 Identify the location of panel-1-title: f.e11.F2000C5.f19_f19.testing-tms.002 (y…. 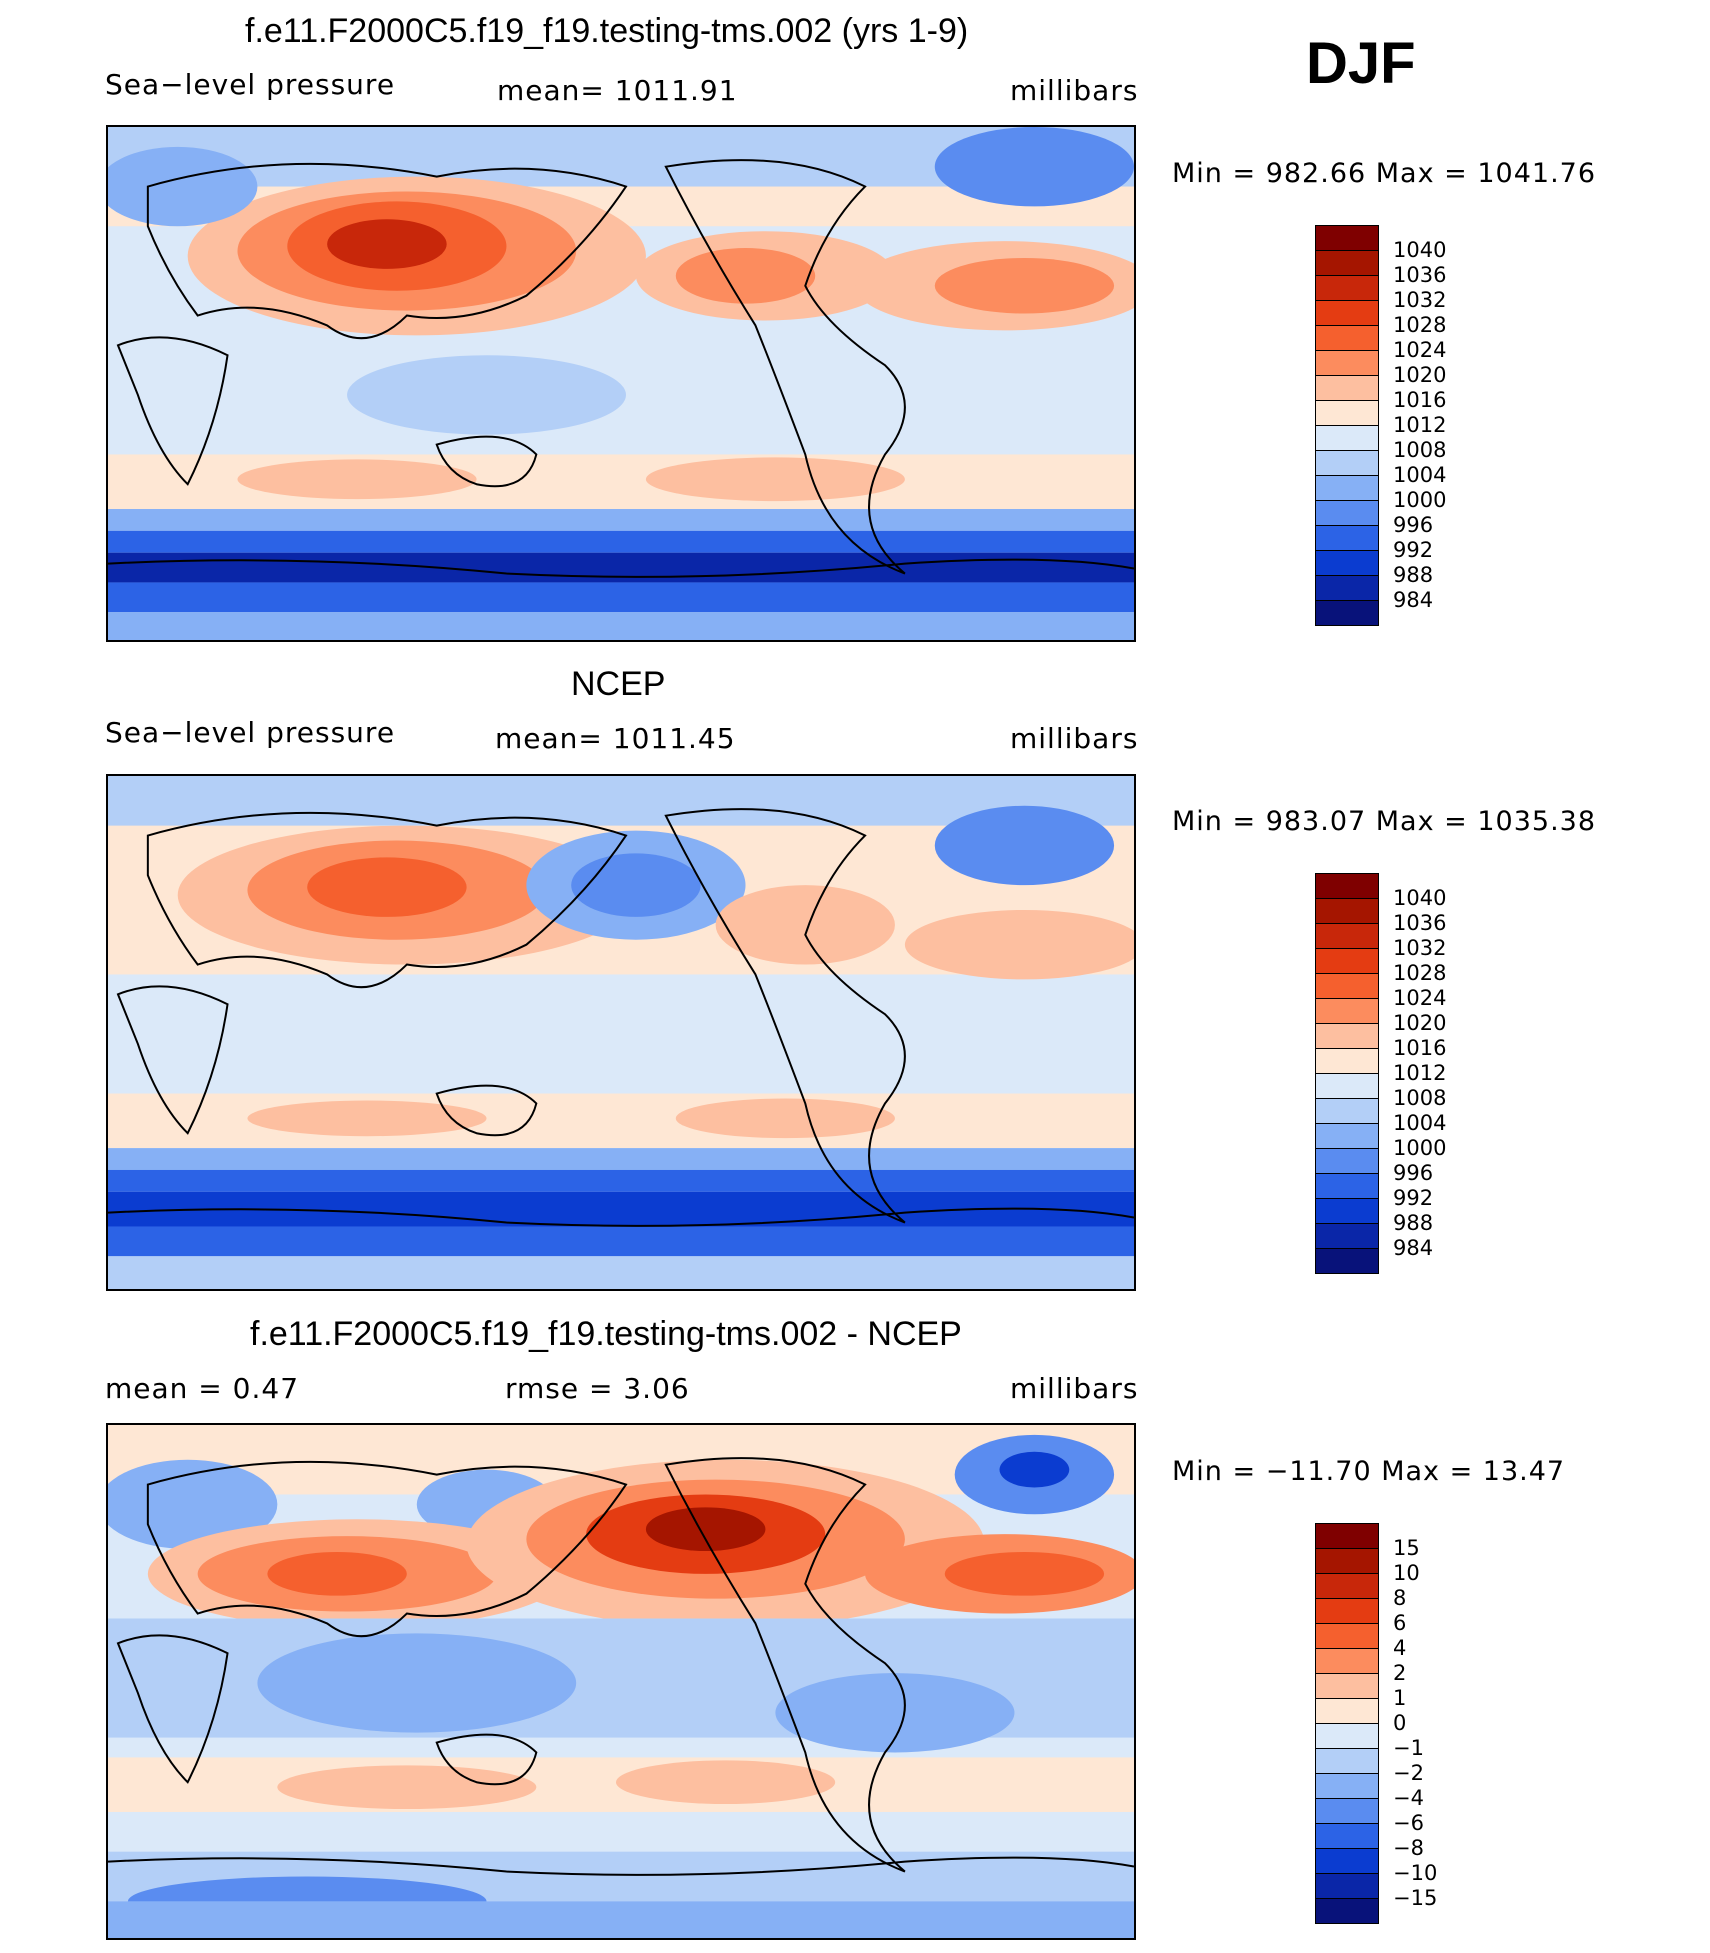
(607, 31).